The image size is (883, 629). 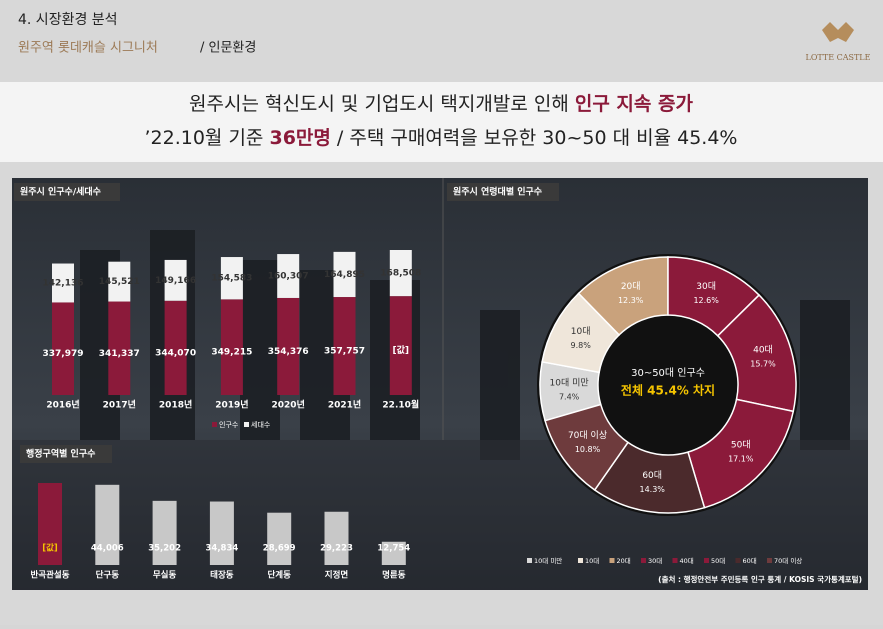 I want to click on value-label: 357,757, so click(x=344, y=352).